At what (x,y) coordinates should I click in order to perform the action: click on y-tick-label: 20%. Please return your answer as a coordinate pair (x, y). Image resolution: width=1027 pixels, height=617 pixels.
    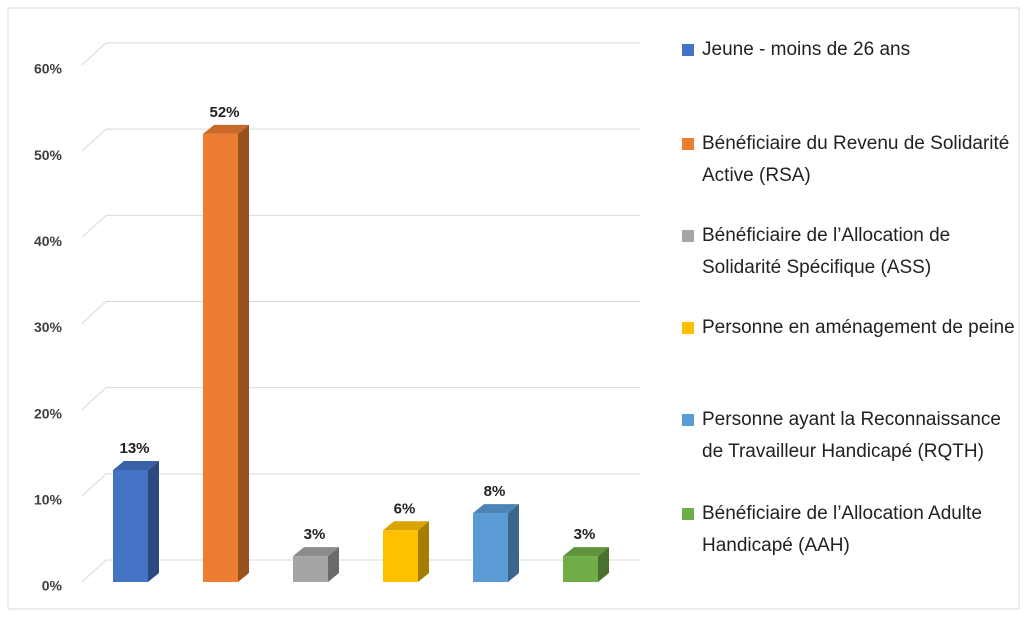
    Looking at the image, I should click on (48, 413).